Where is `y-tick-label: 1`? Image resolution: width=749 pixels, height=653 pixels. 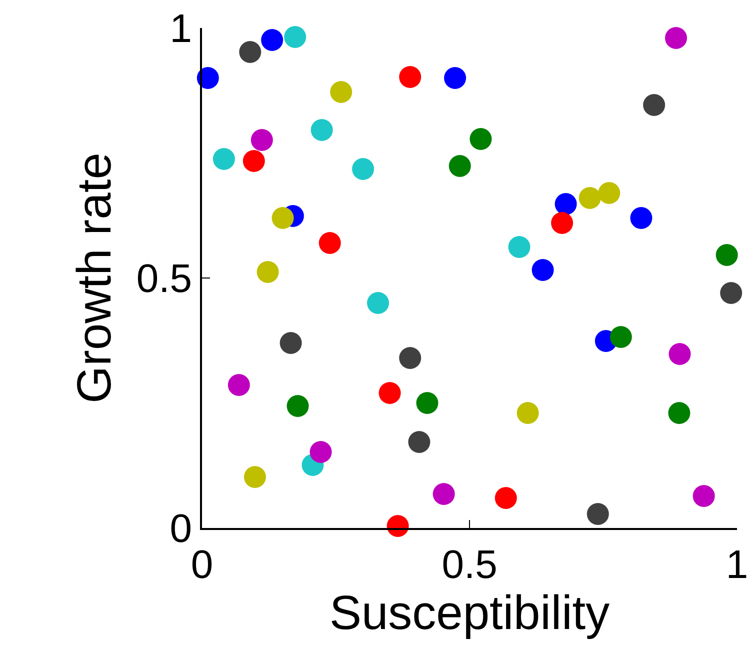 y-tick-label: 1 is located at coordinates (181, 29).